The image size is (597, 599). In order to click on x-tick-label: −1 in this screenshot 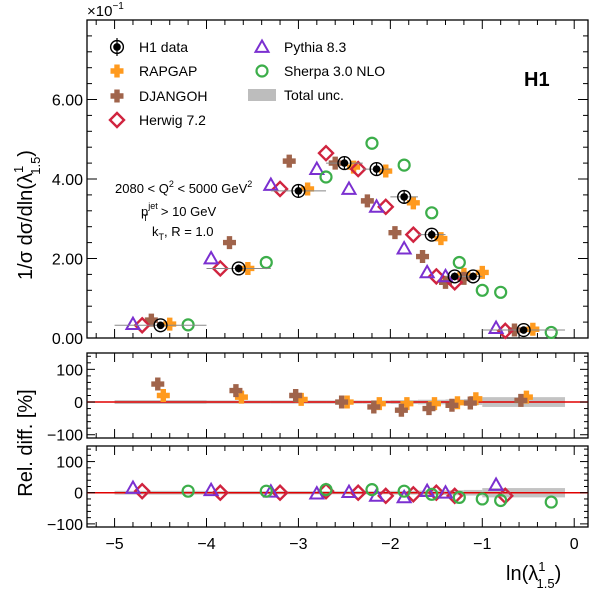, I will do `click(482, 544)`.